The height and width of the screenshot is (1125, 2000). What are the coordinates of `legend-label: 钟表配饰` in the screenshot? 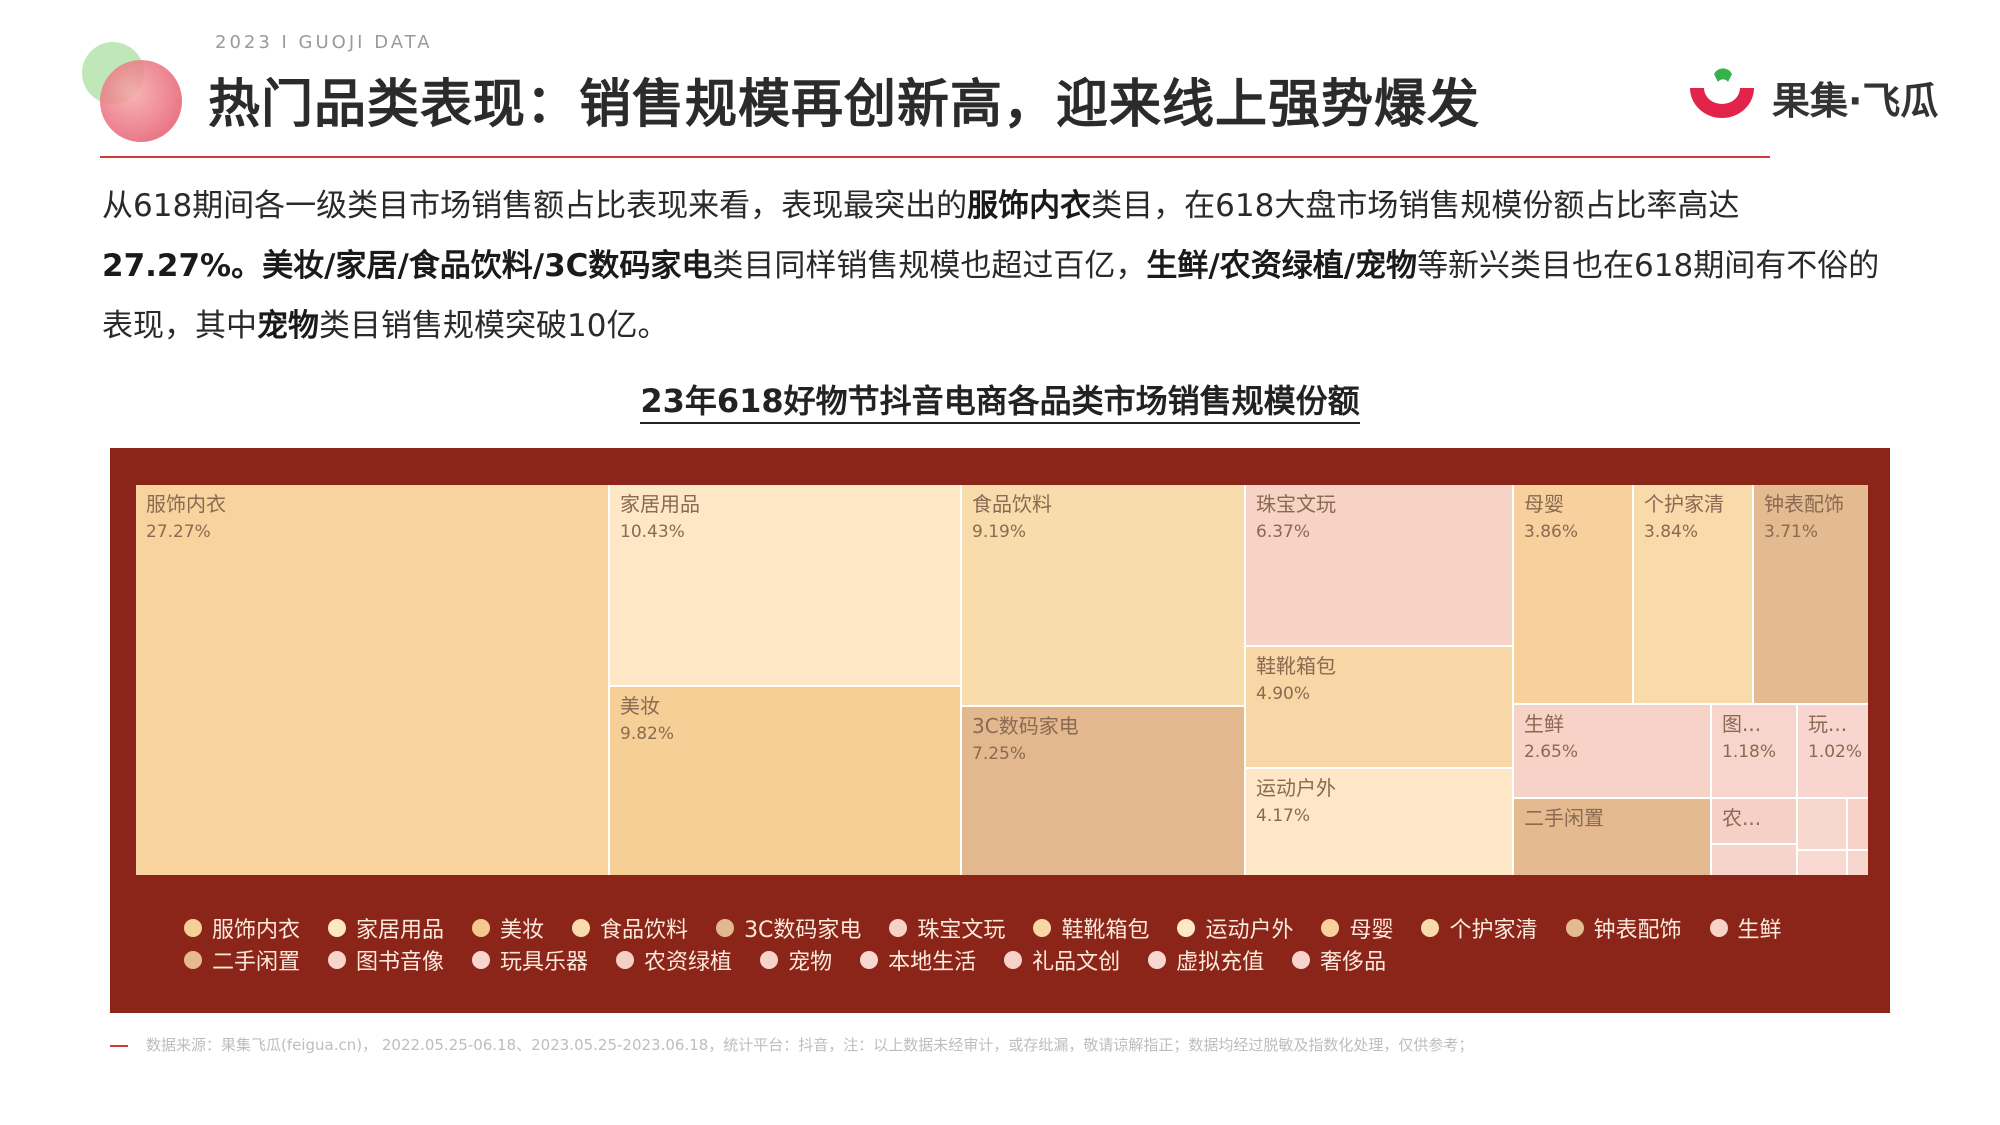 It's located at (1637, 930).